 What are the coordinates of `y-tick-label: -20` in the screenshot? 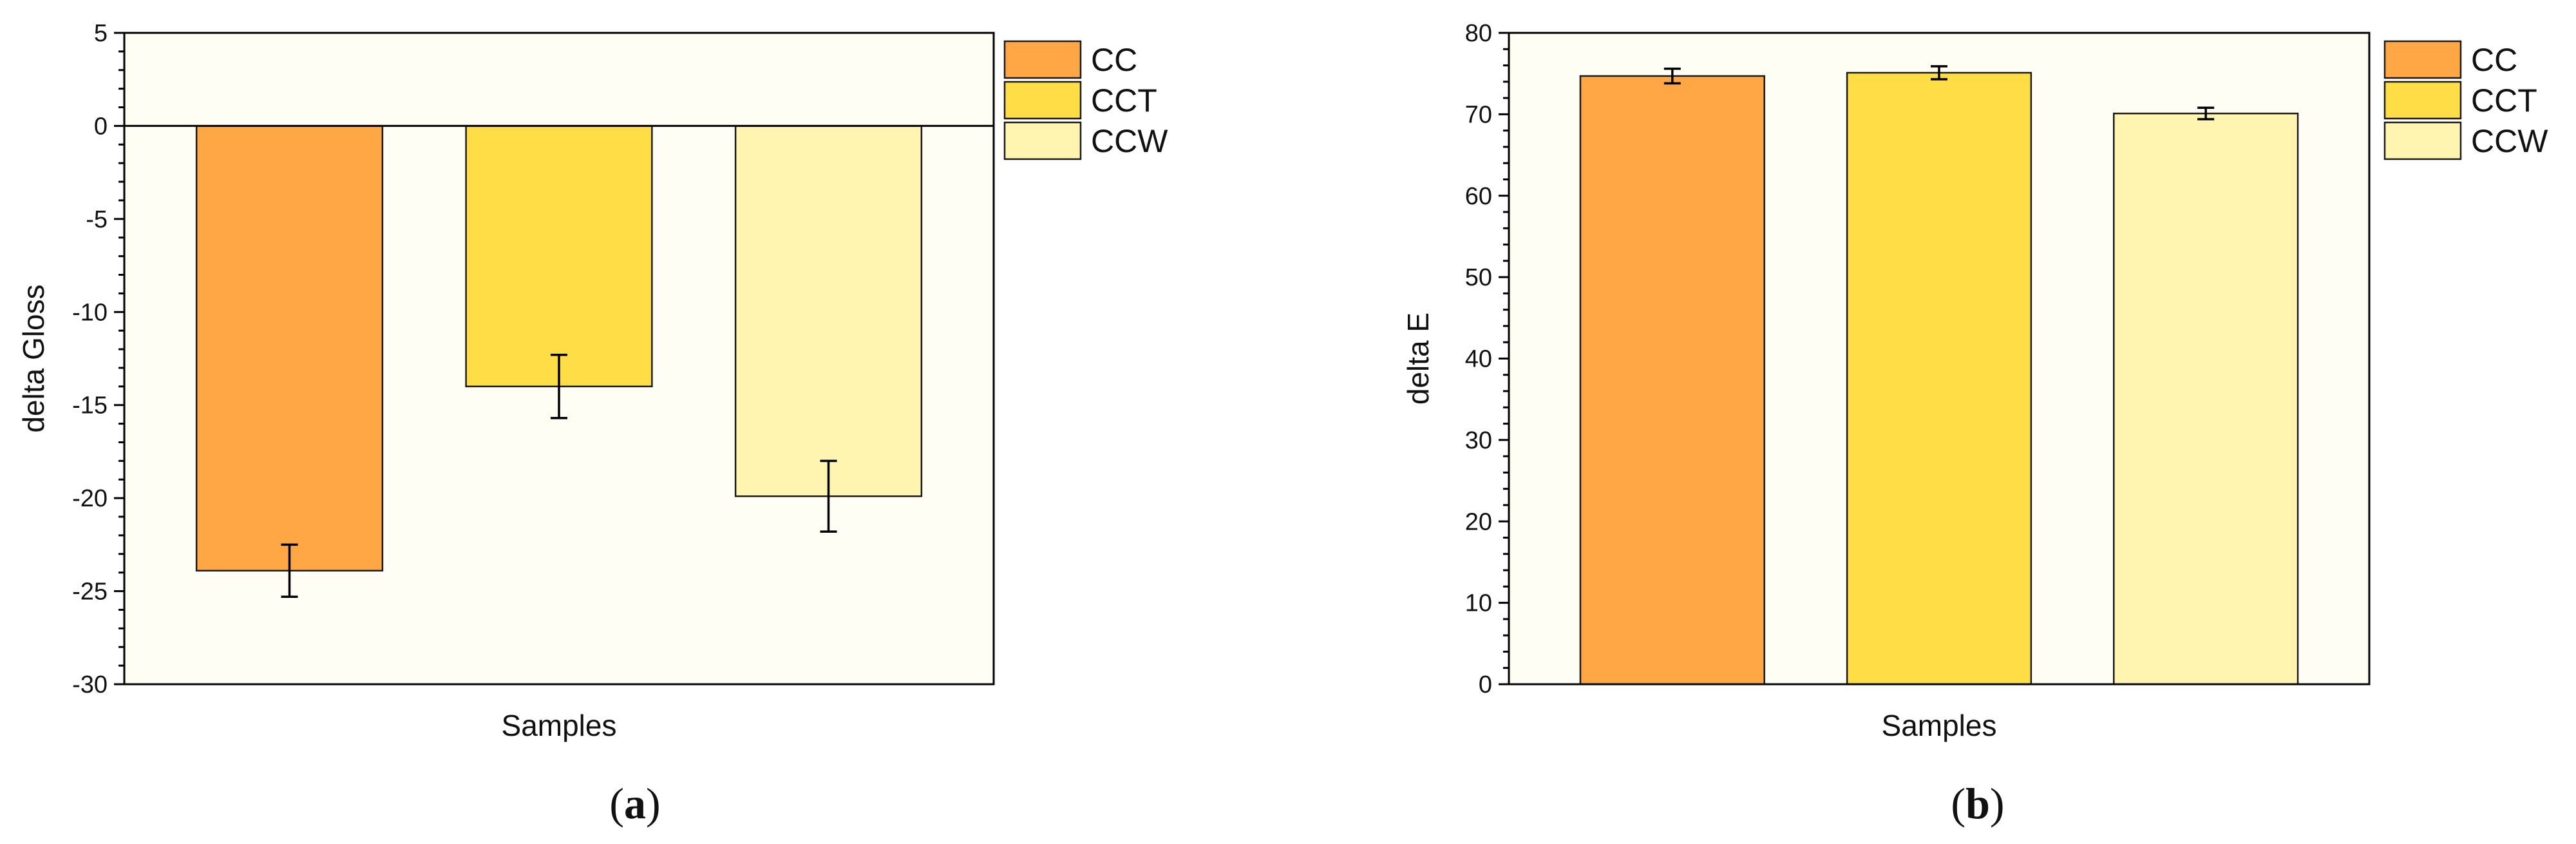 It's located at (90, 498).